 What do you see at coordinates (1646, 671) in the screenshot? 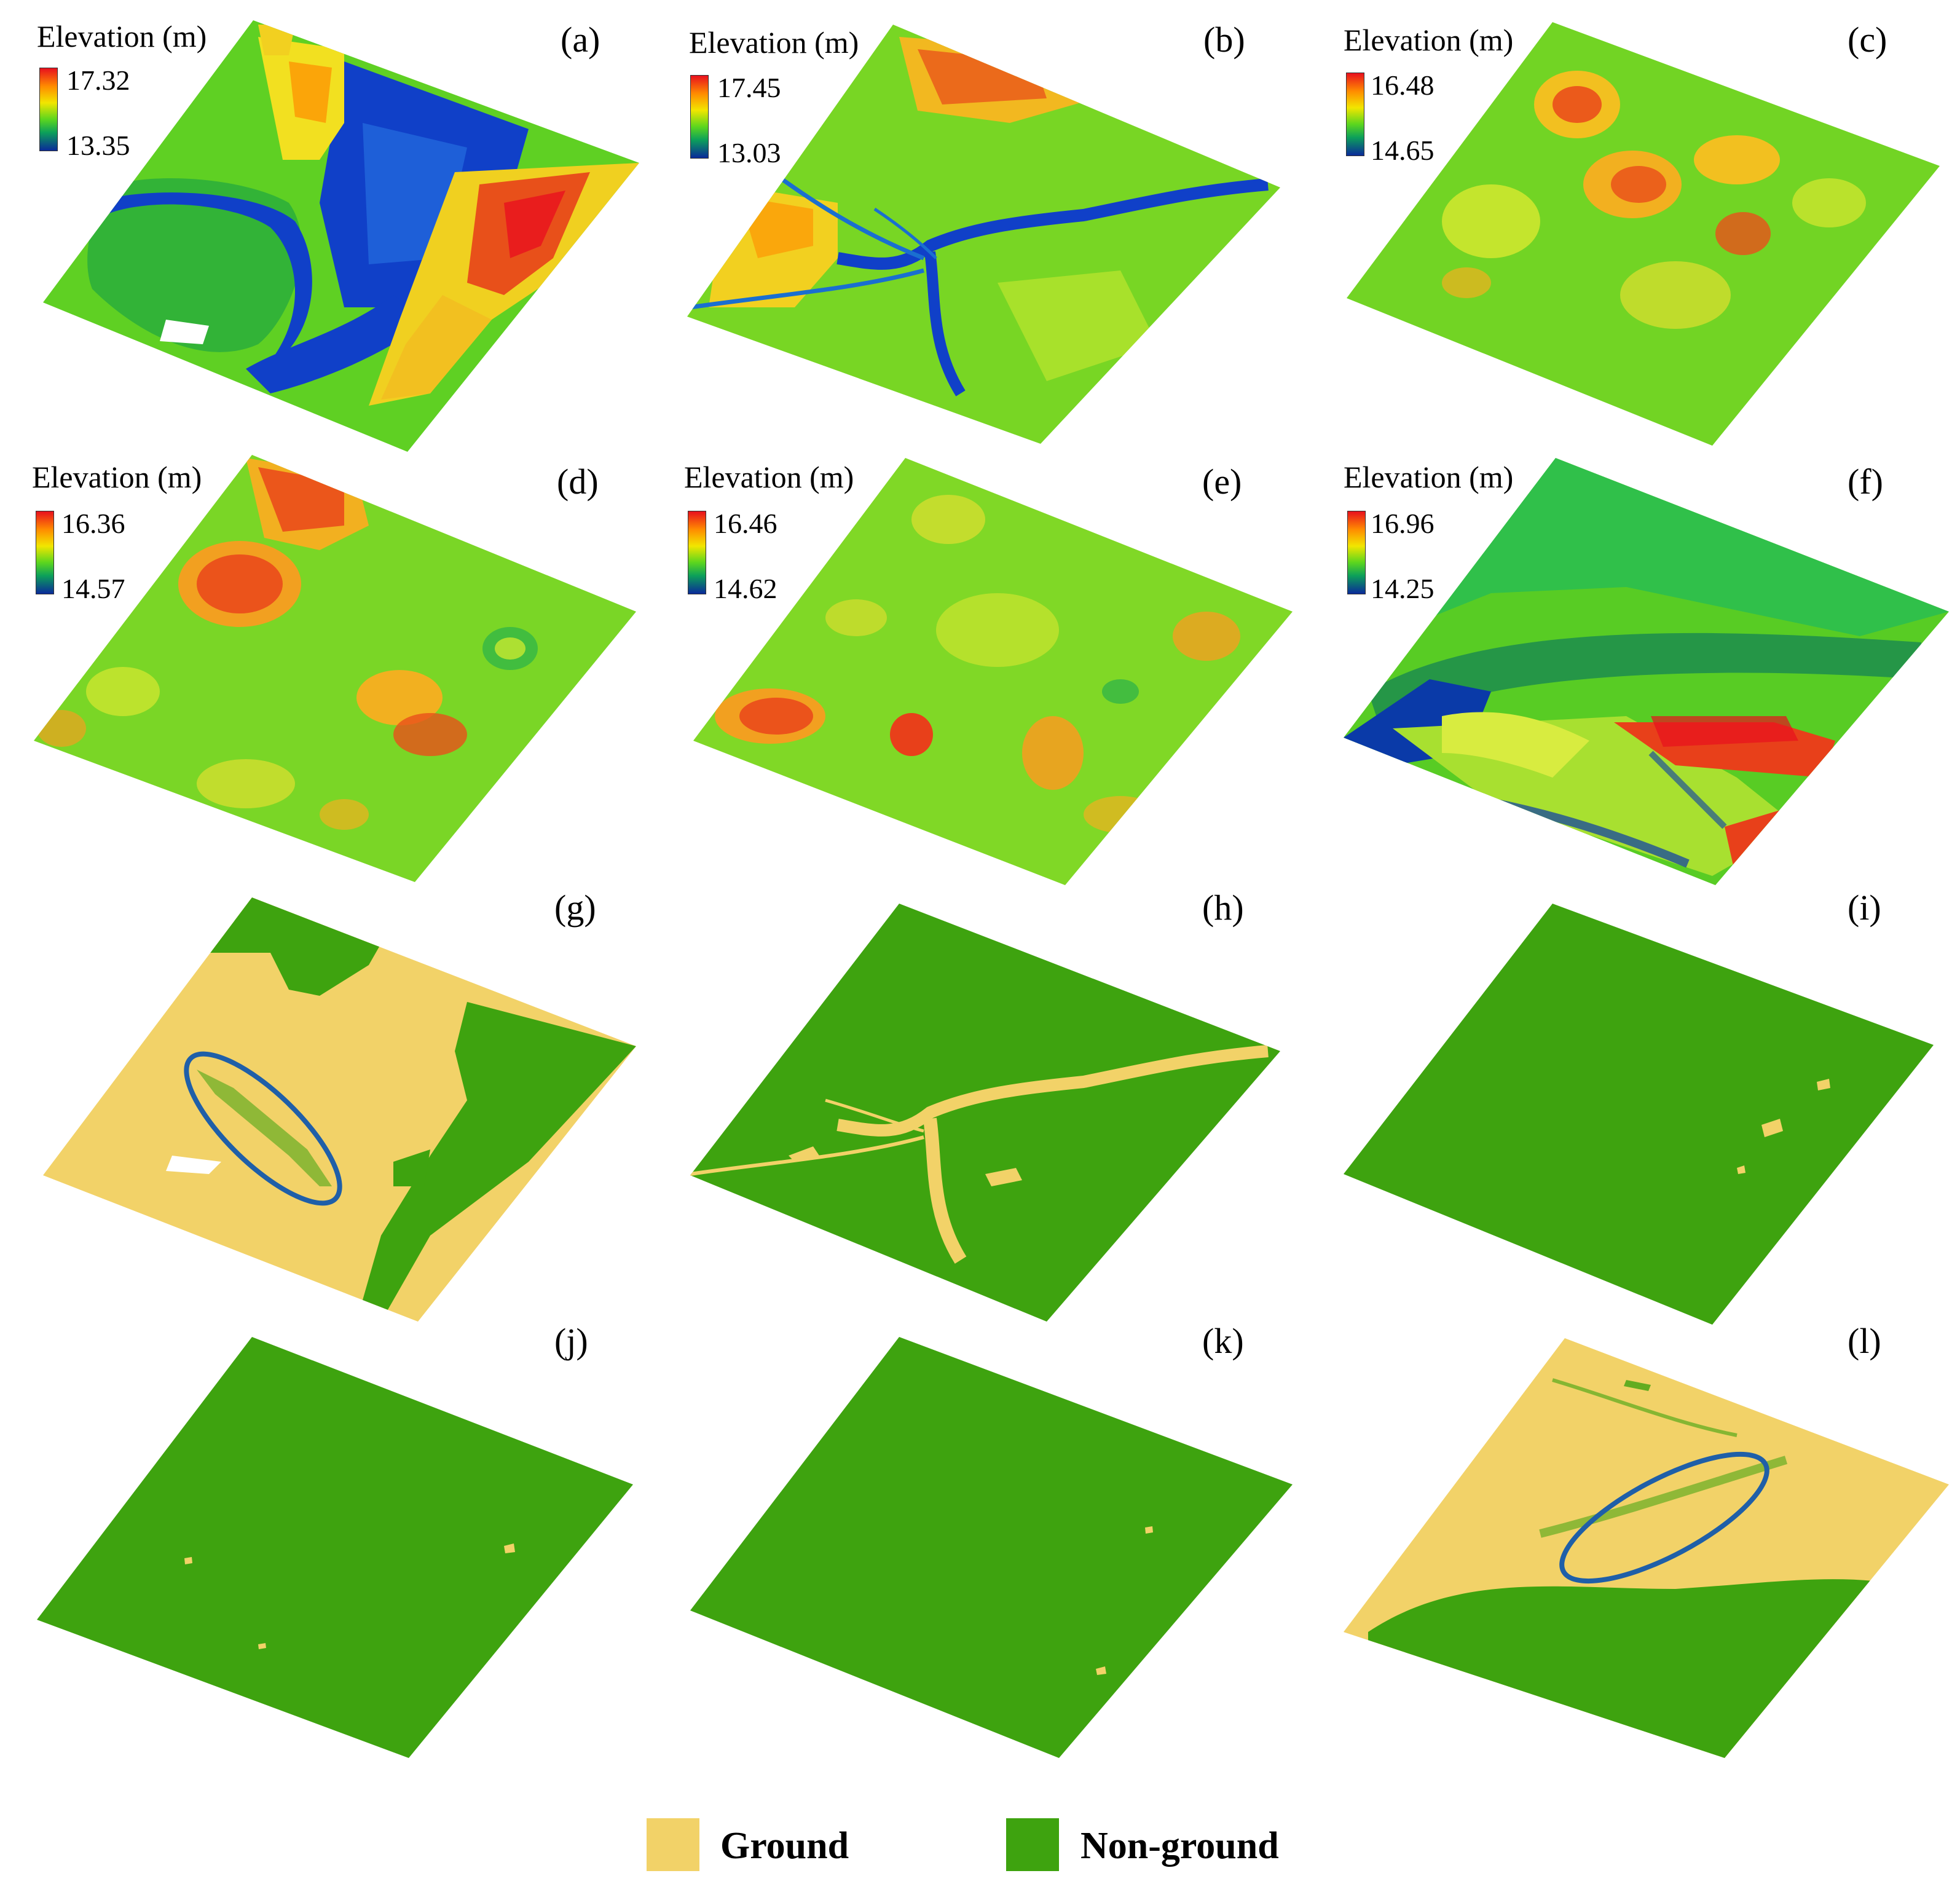
I see `elevation-map-f` at bounding box center [1646, 671].